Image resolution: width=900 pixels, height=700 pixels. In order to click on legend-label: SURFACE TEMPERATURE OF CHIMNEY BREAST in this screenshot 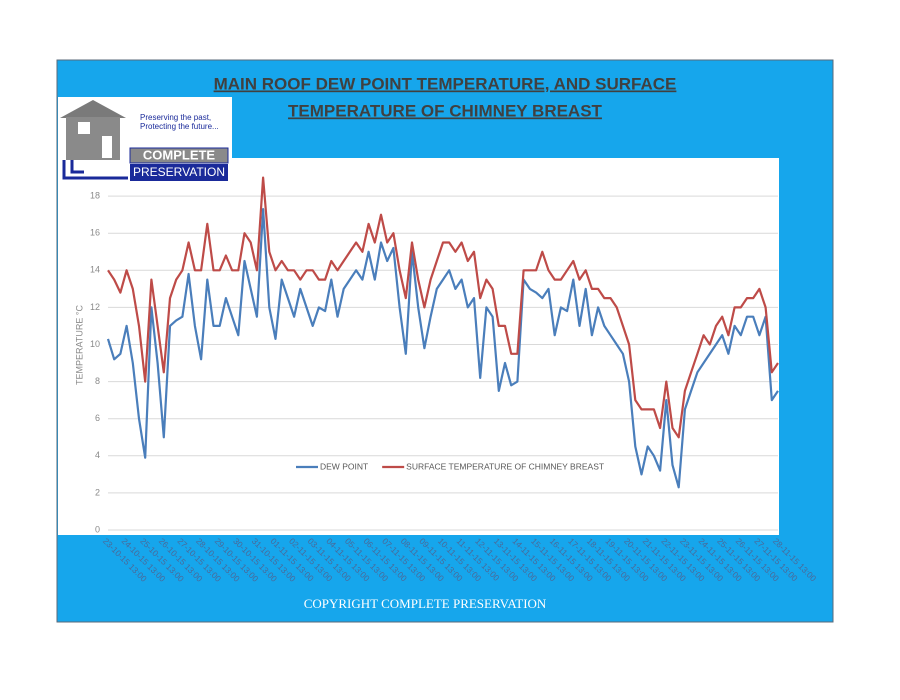, I will do `click(505, 466)`.